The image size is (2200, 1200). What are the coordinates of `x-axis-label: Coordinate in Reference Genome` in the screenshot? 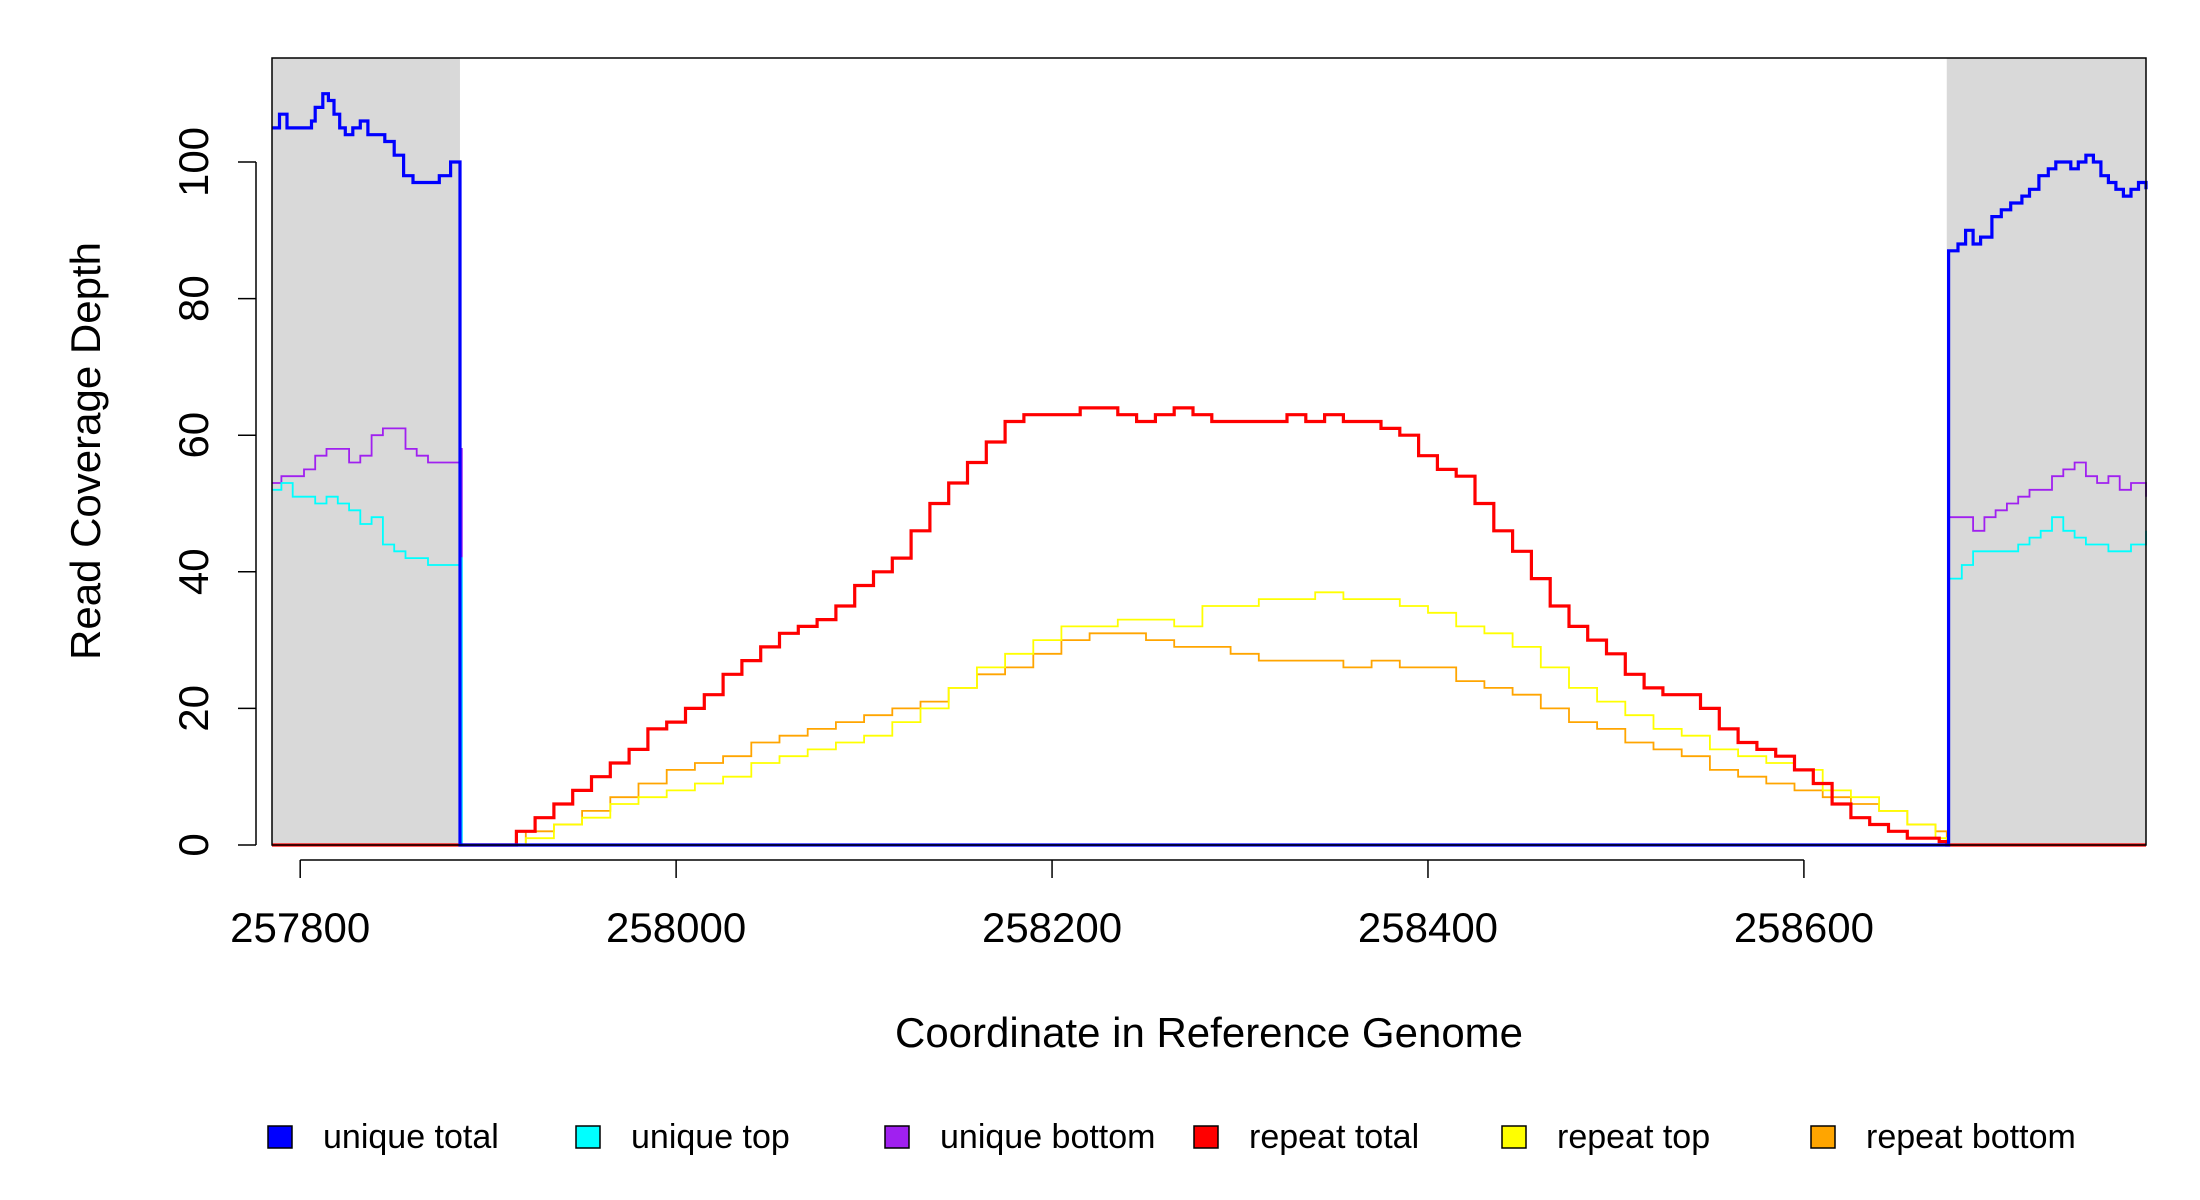 It's located at (1209, 1032).